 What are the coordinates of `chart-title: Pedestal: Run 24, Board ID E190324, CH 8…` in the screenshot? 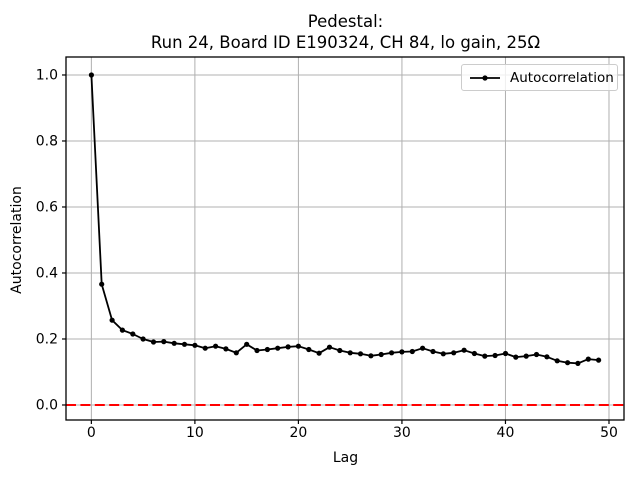 It's located at (345, 32).